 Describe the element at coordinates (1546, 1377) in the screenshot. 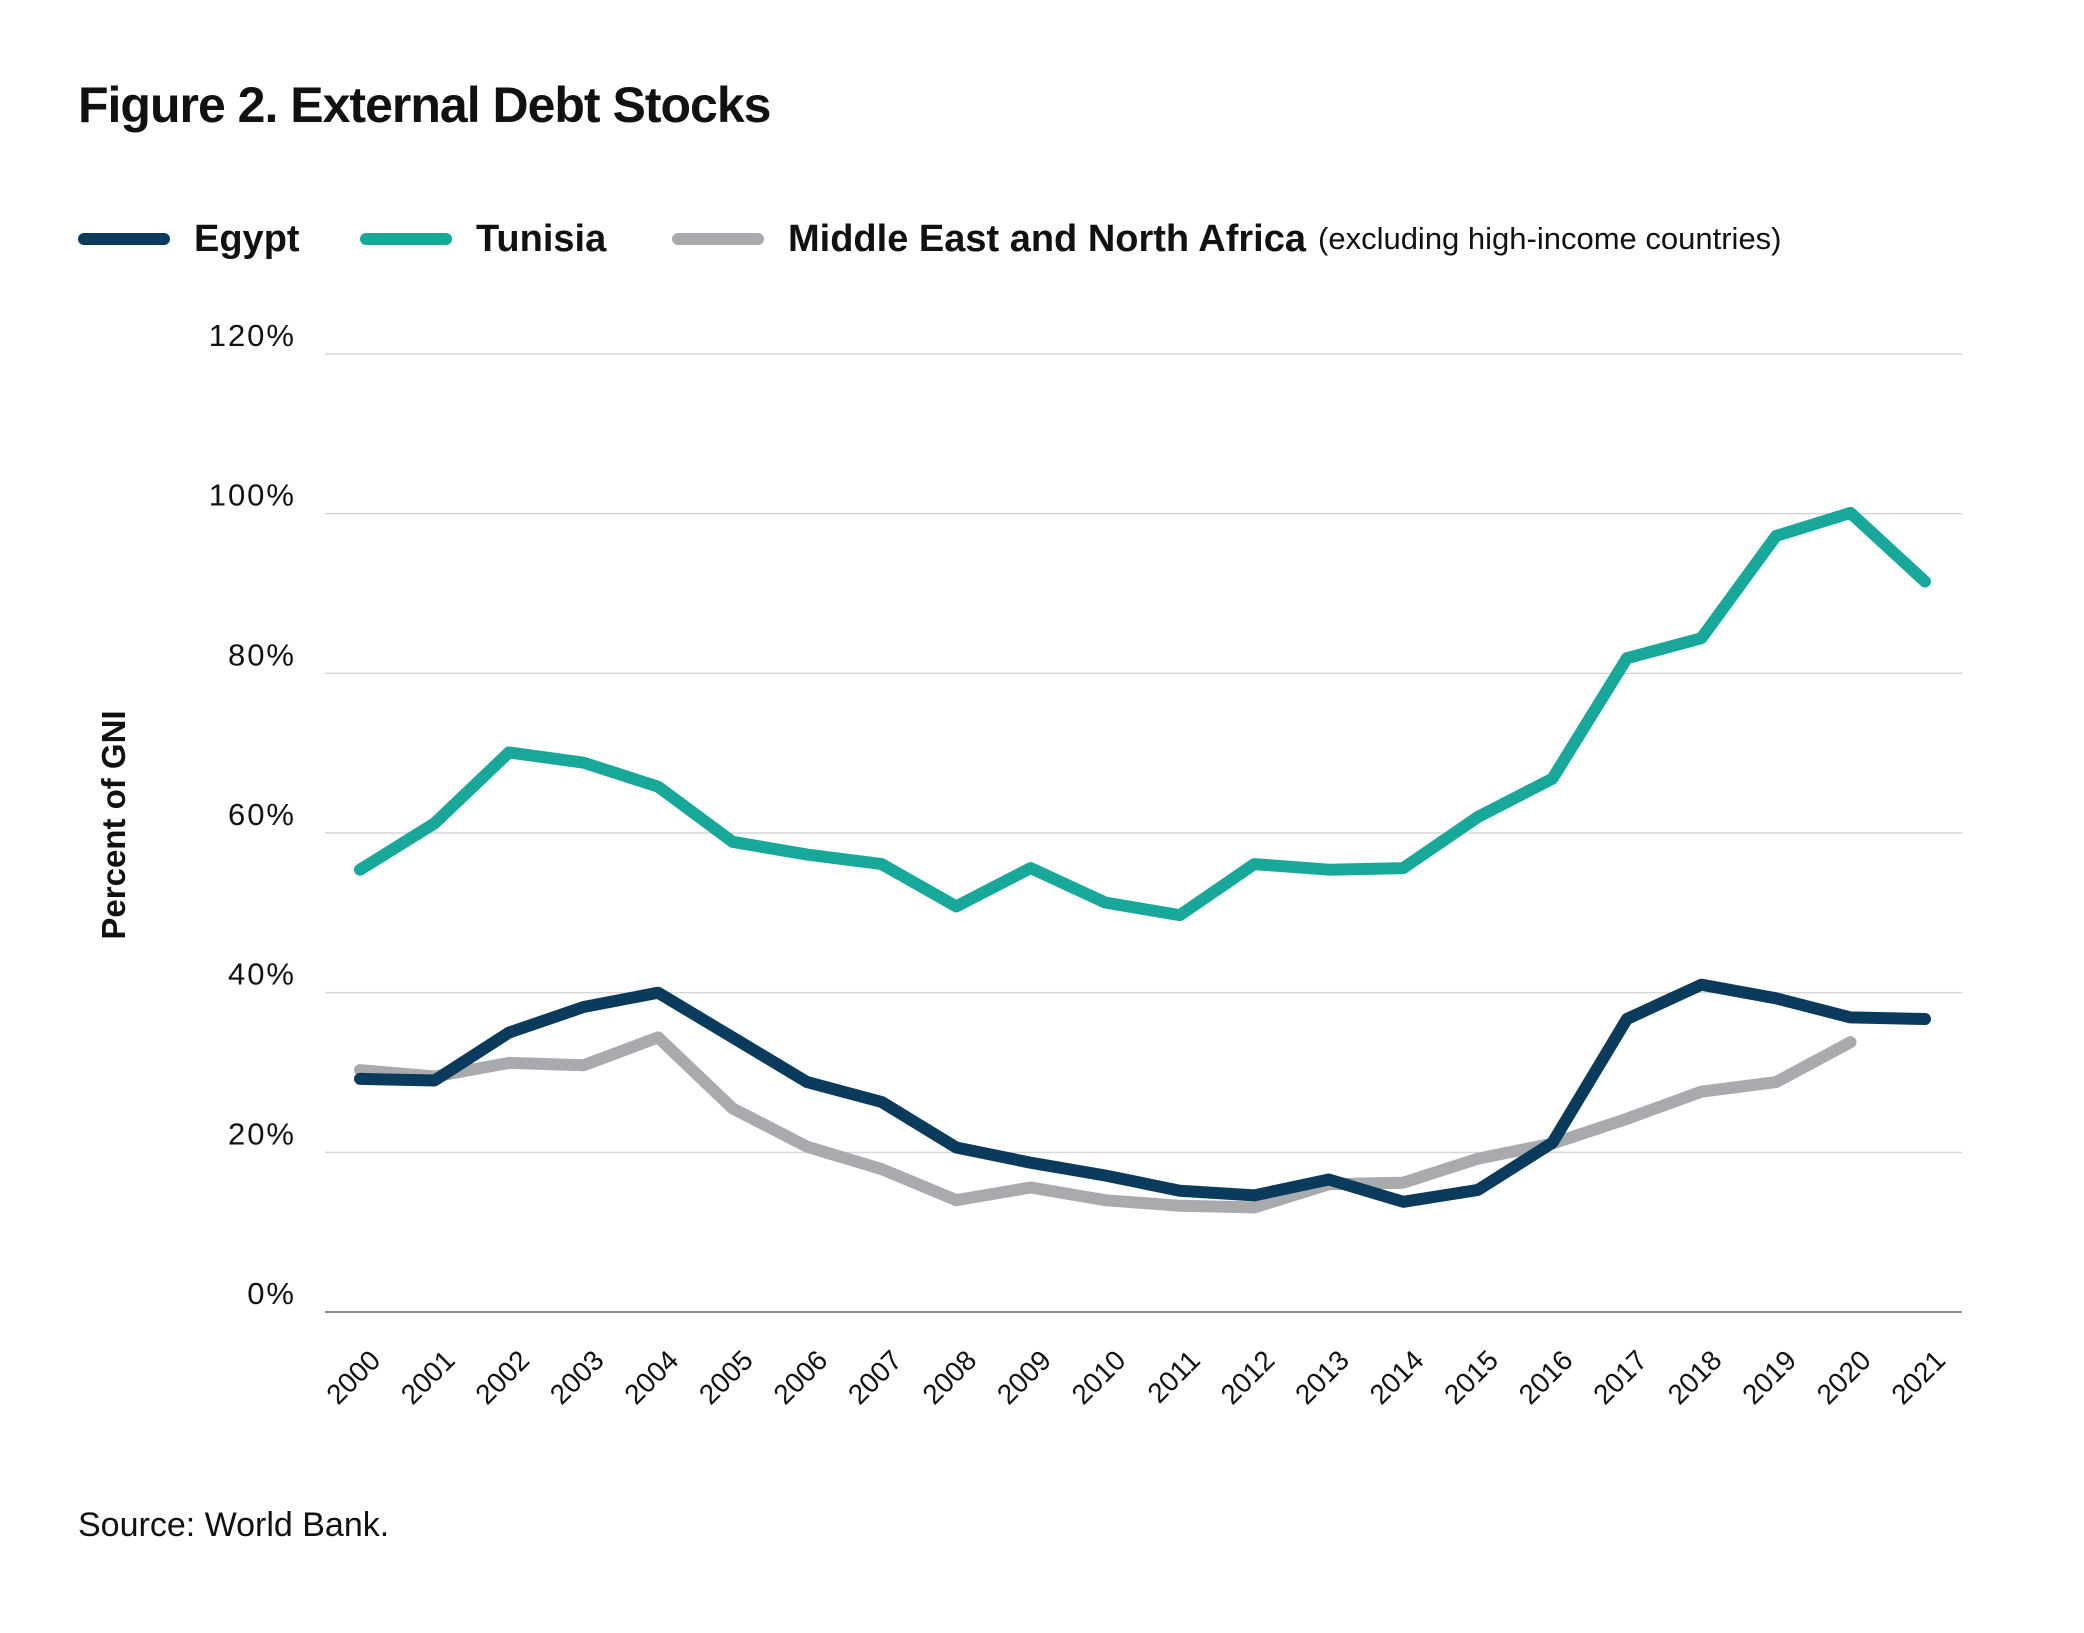

I see `x-tick-label: 2016` at that location.